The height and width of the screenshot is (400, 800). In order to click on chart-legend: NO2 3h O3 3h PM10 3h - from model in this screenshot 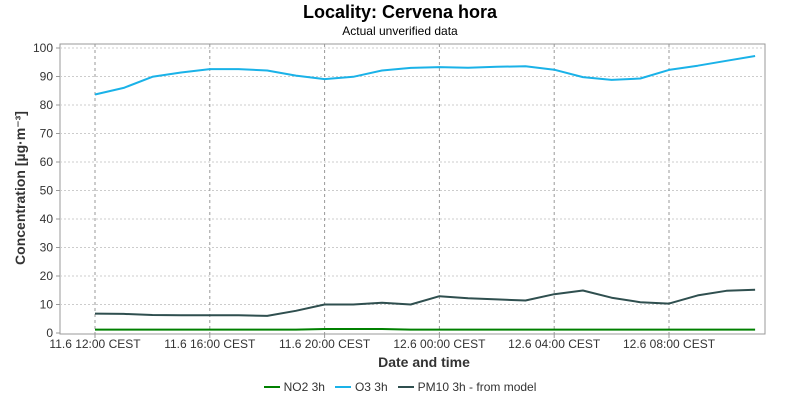, I will do `click(400, 387)`.